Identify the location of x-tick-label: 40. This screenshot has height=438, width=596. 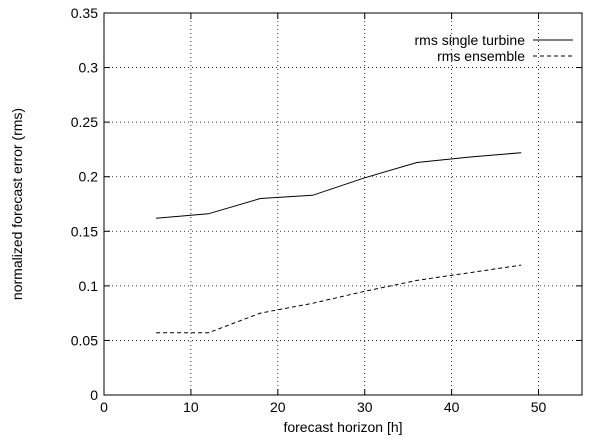
(452, 407).